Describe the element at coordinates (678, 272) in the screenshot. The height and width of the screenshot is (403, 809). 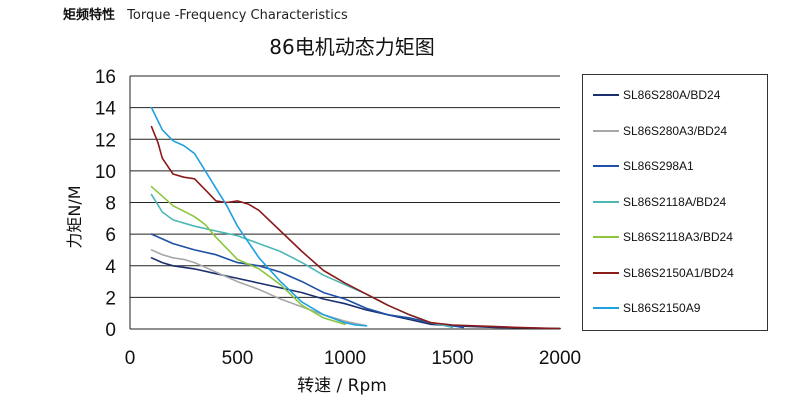
I see `legend-label: SL86S2150A1/BD24` at that location.